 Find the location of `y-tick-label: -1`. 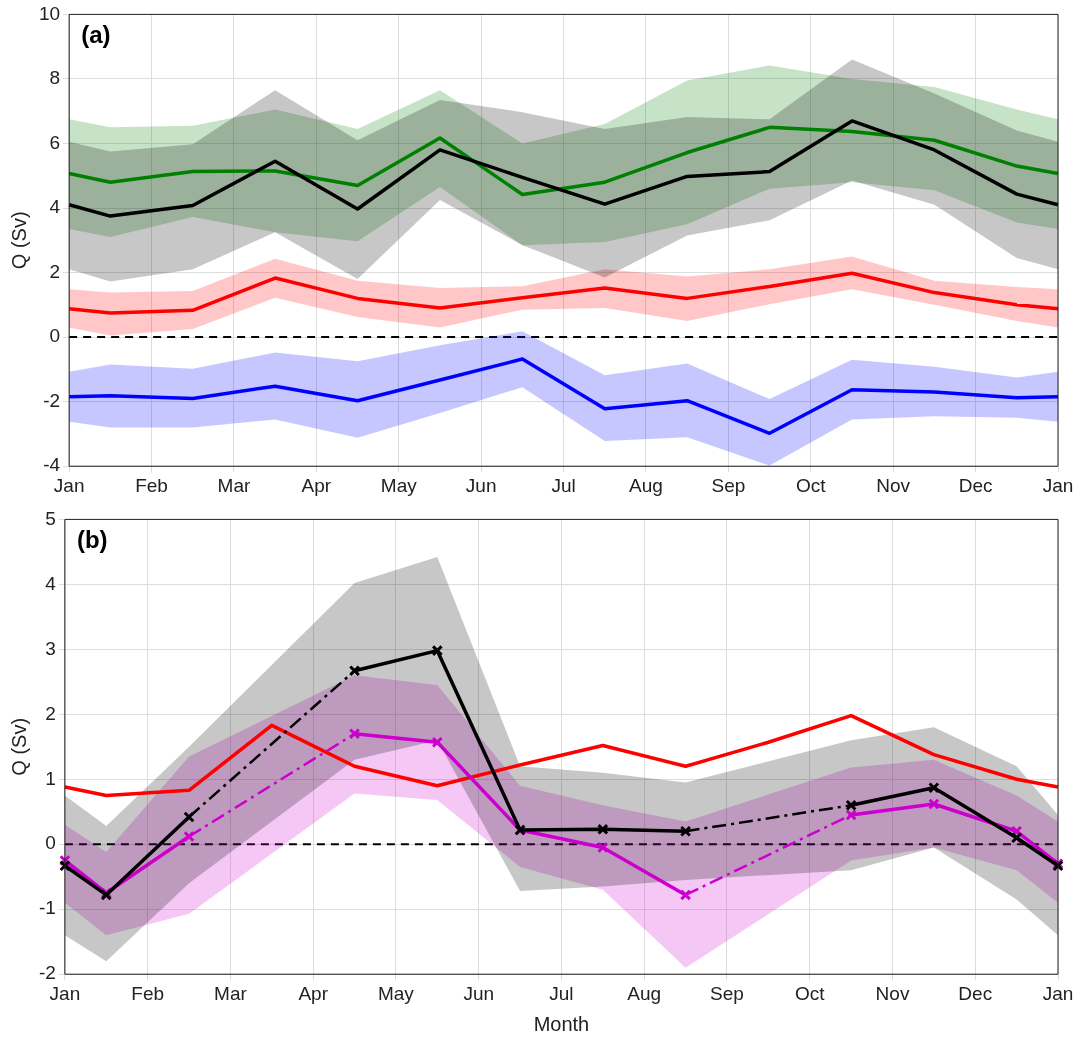

y-tick-label: -1 is located at coordinates (47, 908).